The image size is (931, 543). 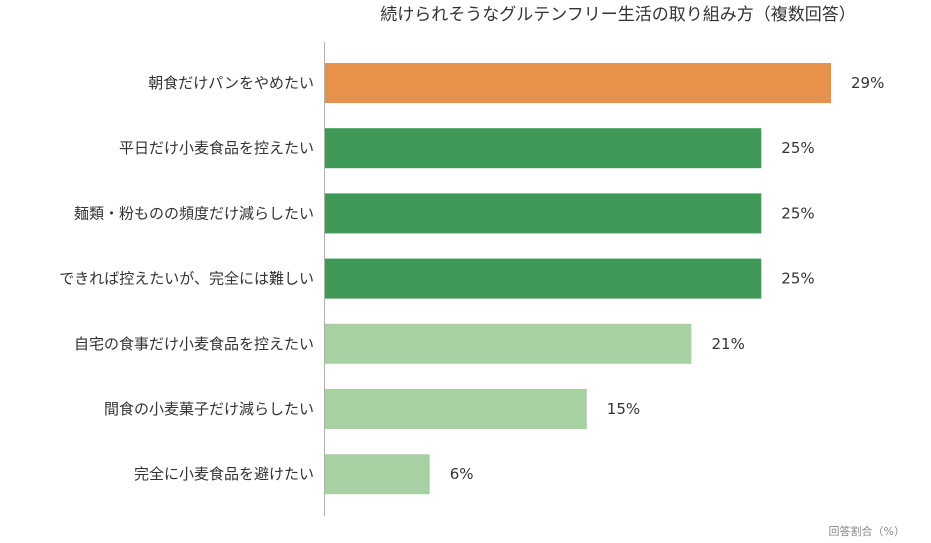 I want to click on category-label: 平日だけ小麦食品を控えたい, so click(x=216, y=148).